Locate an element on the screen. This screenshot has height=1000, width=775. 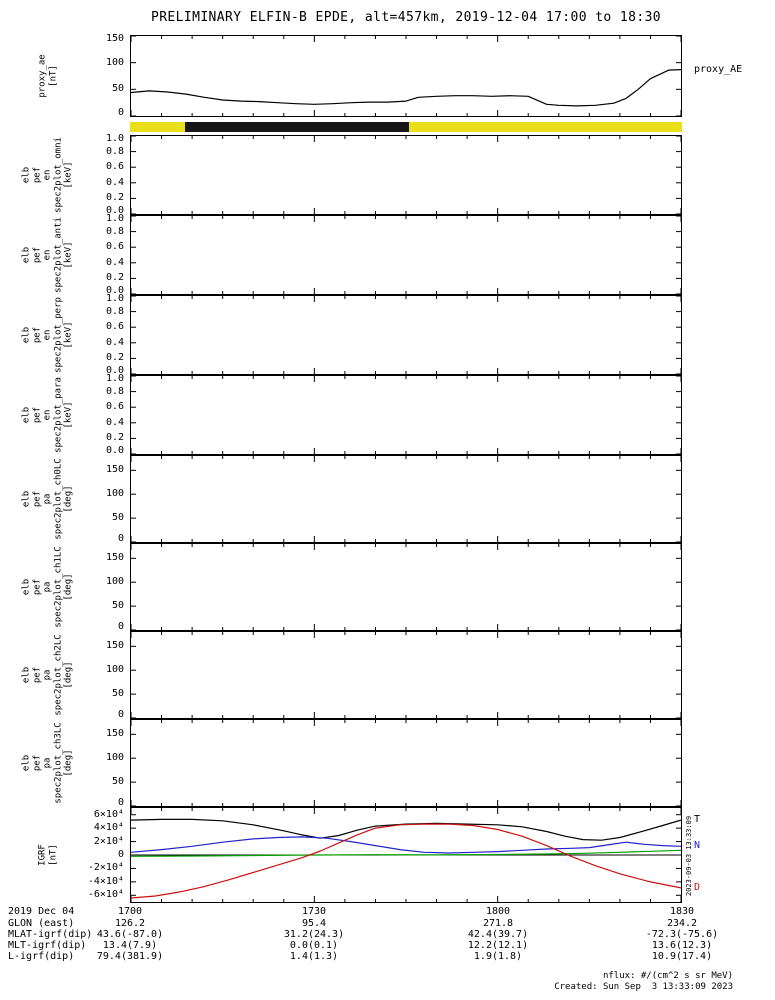
ytick-label-omni: 0.8 is located at coordinates (114, 151).